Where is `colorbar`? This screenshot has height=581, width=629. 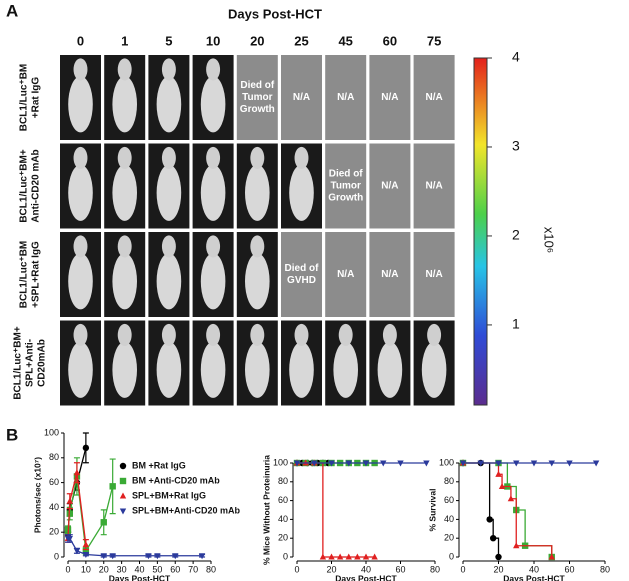 colorbar is located at coordinates (480, 231).